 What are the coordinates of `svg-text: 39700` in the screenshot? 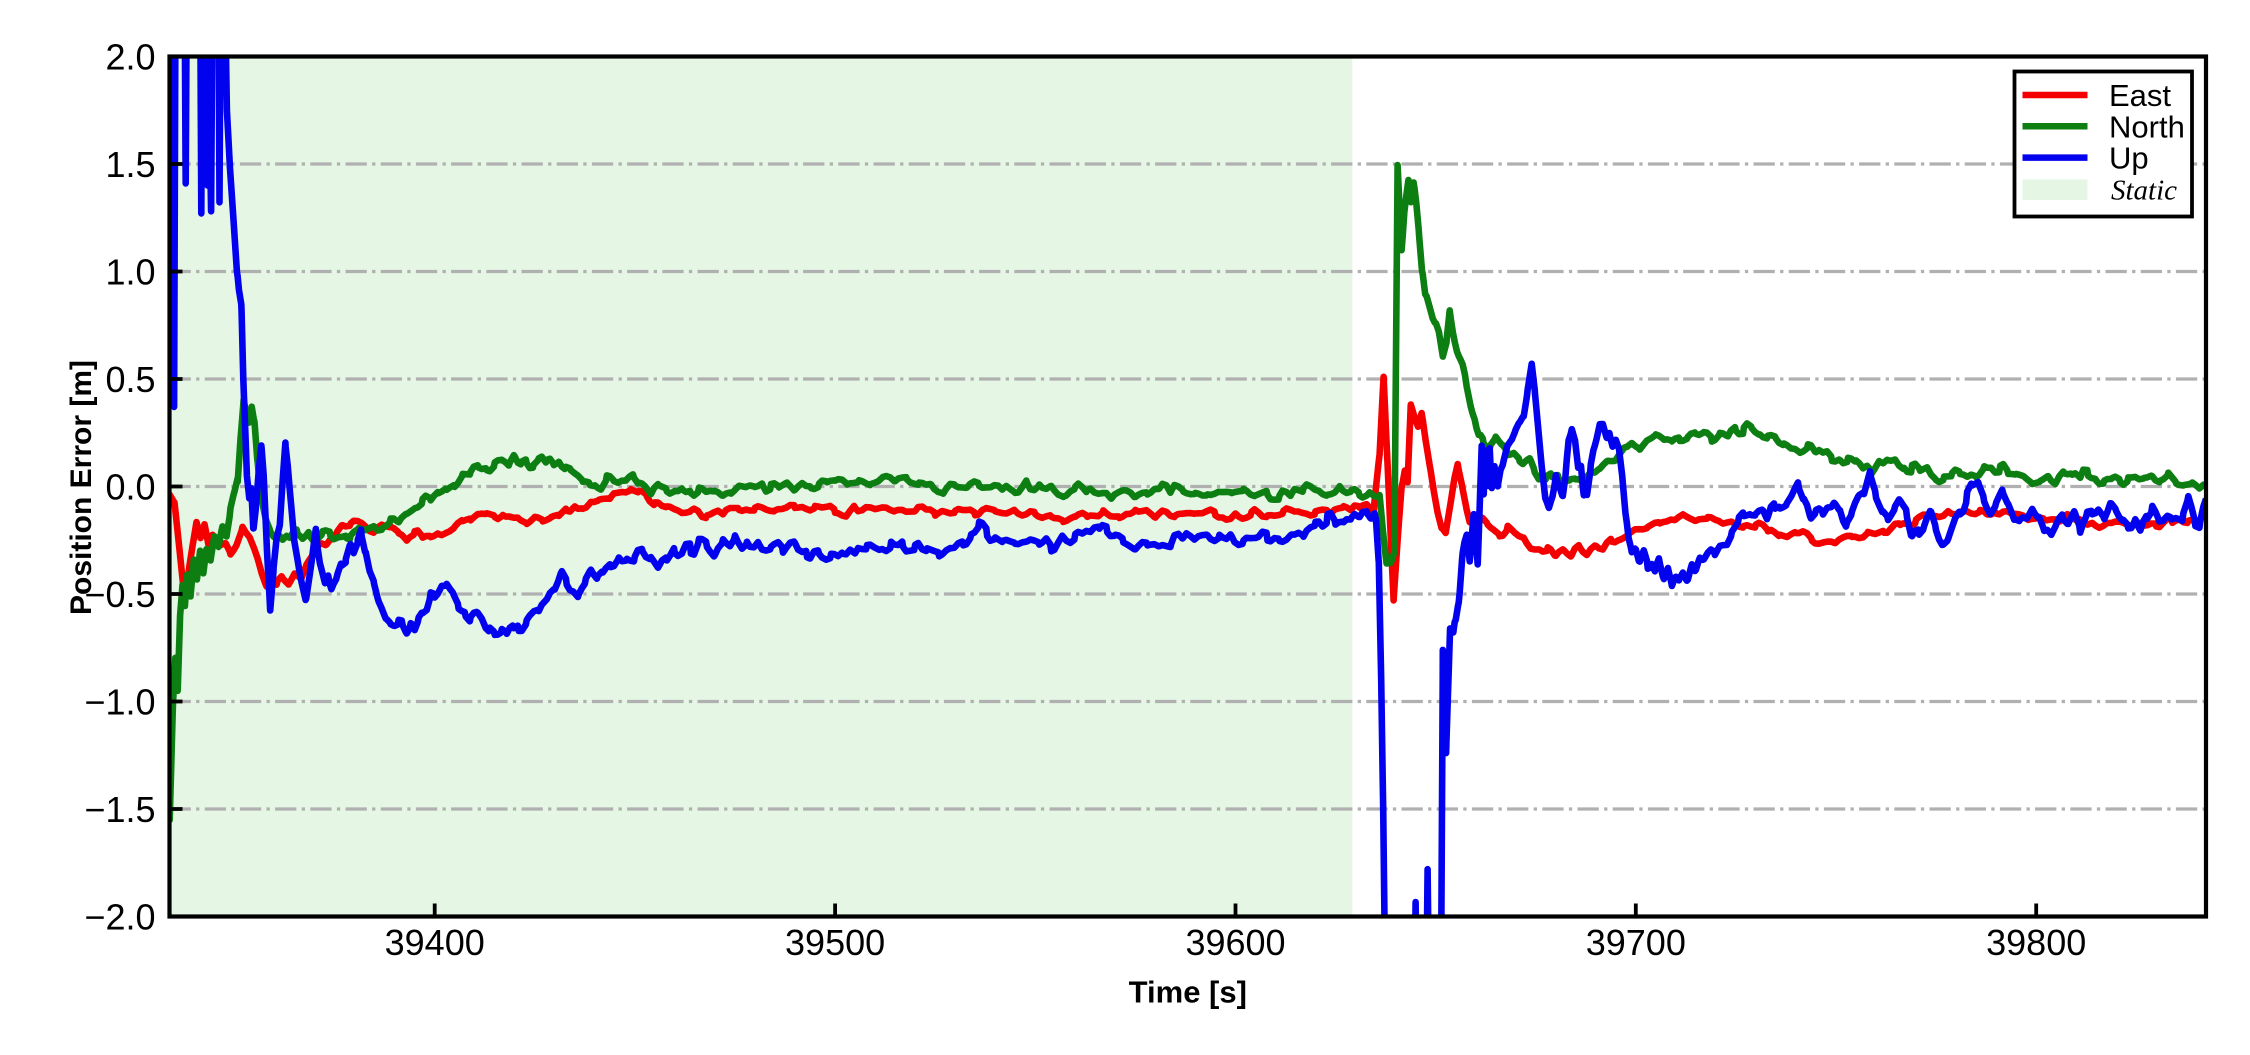 It's located at (1636, 942).